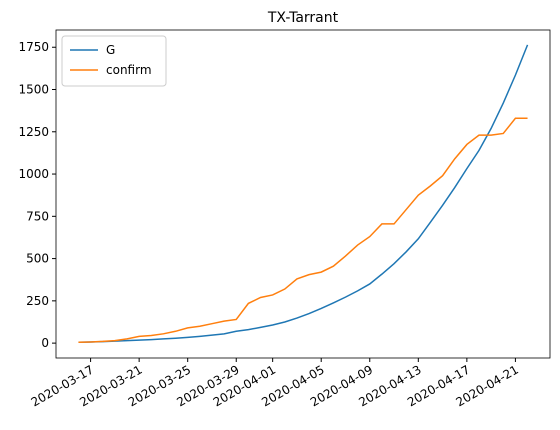  Describe the element at coordinates (129, 70) in the screenshot. I see `legend-label: confirm` at that location.